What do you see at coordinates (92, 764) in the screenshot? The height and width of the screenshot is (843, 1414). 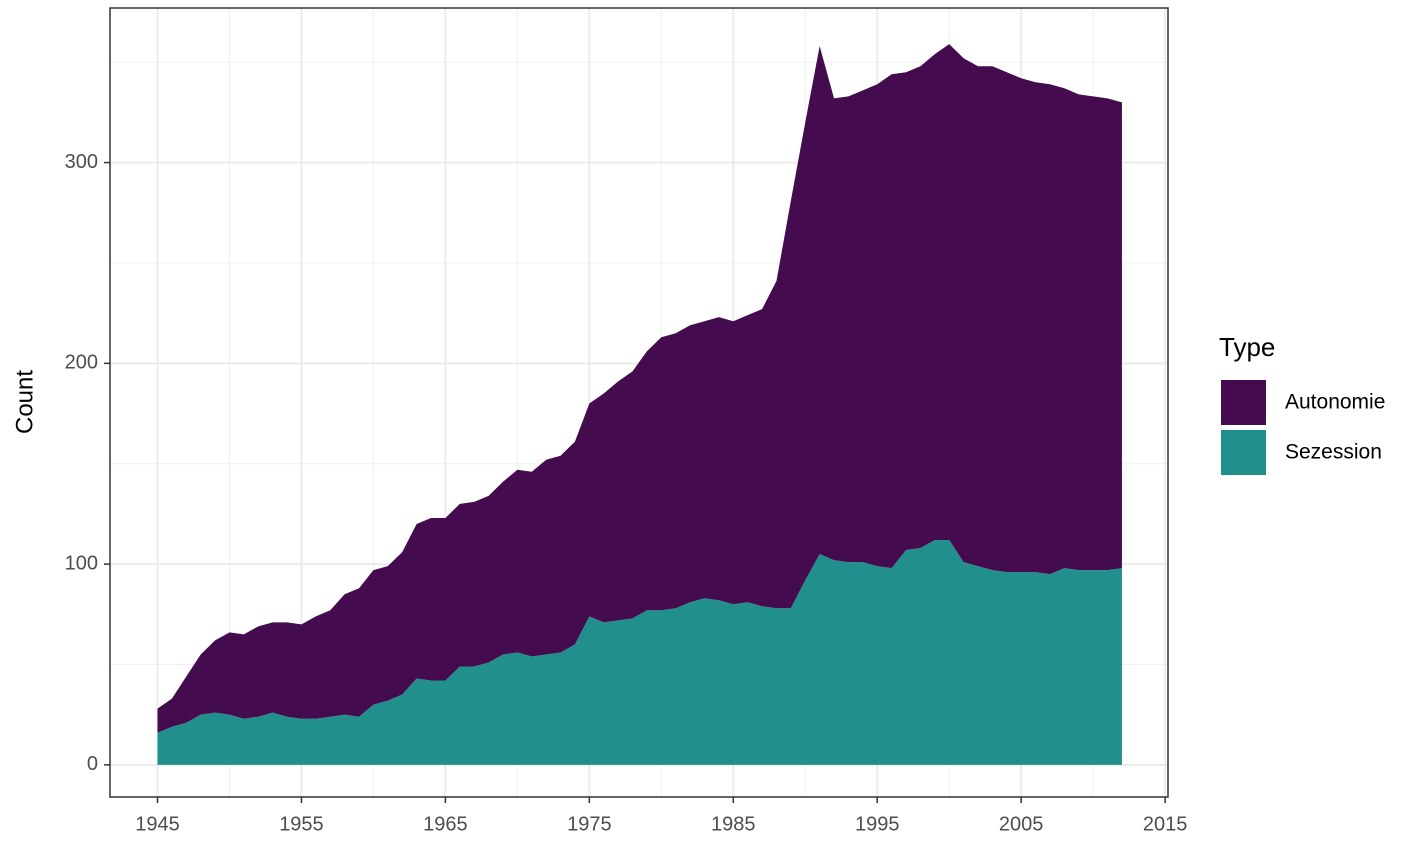 I see `y-tick-label: 0` at bounding box center [92, 764].